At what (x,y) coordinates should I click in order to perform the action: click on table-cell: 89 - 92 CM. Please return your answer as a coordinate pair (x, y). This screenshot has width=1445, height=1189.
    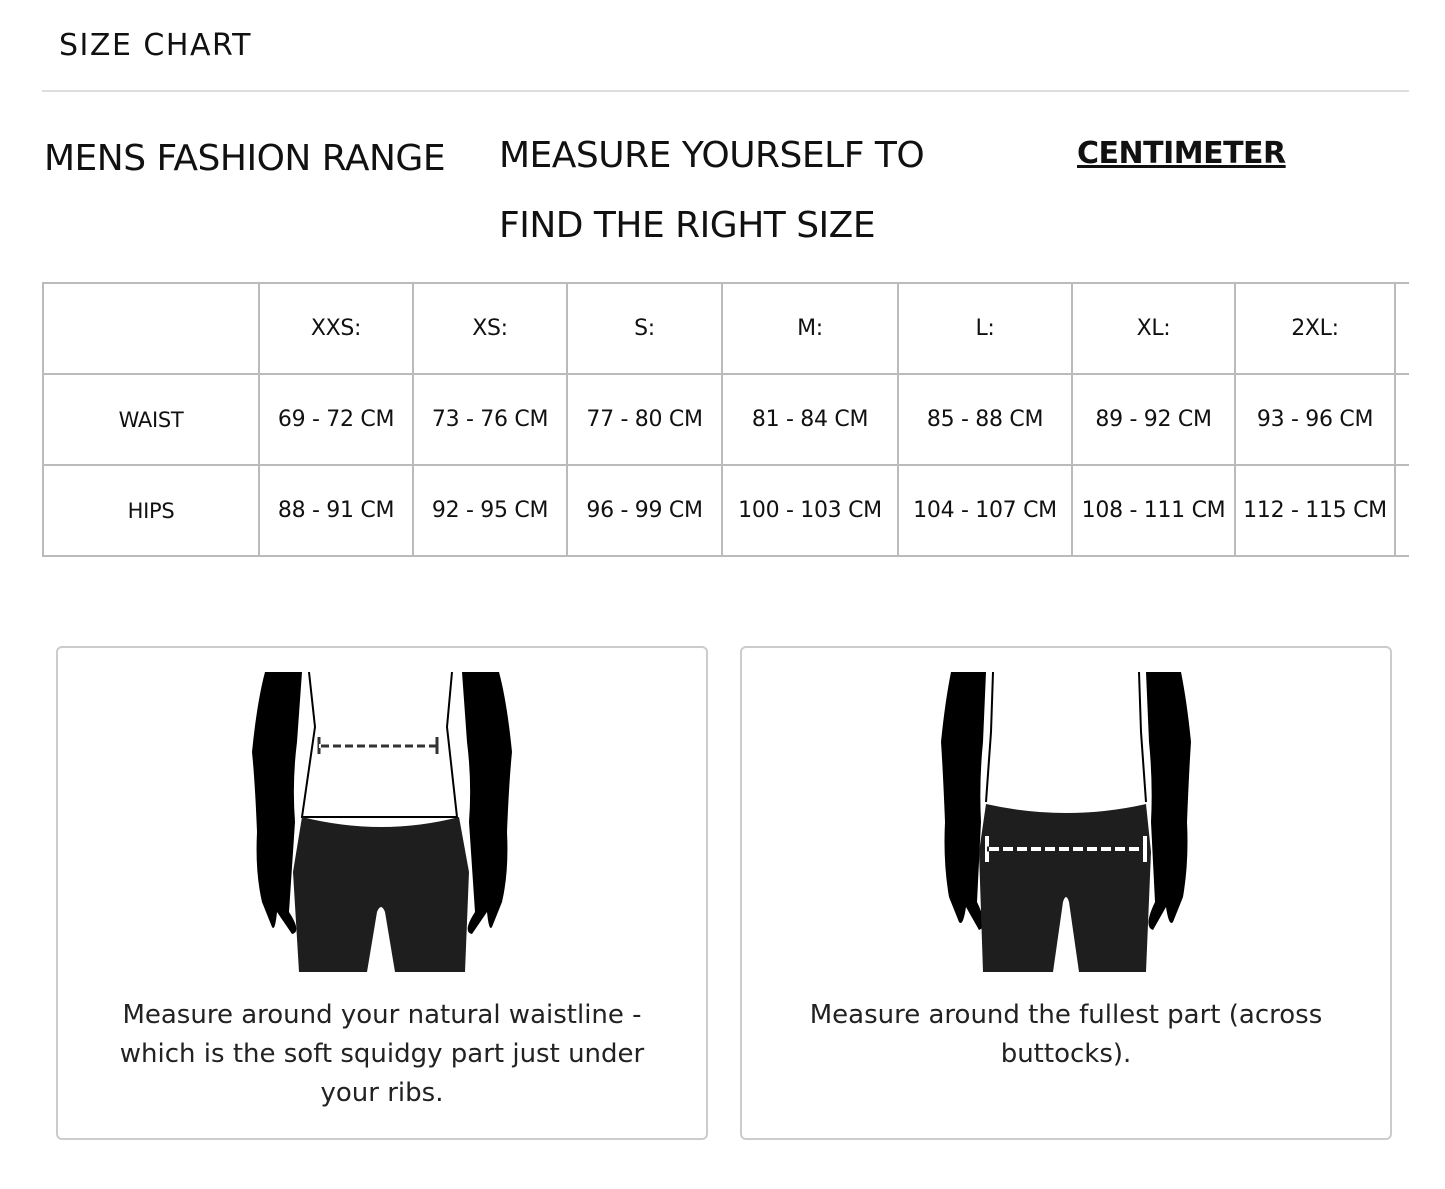
    Looking at the image, I should click on (1153, 419).